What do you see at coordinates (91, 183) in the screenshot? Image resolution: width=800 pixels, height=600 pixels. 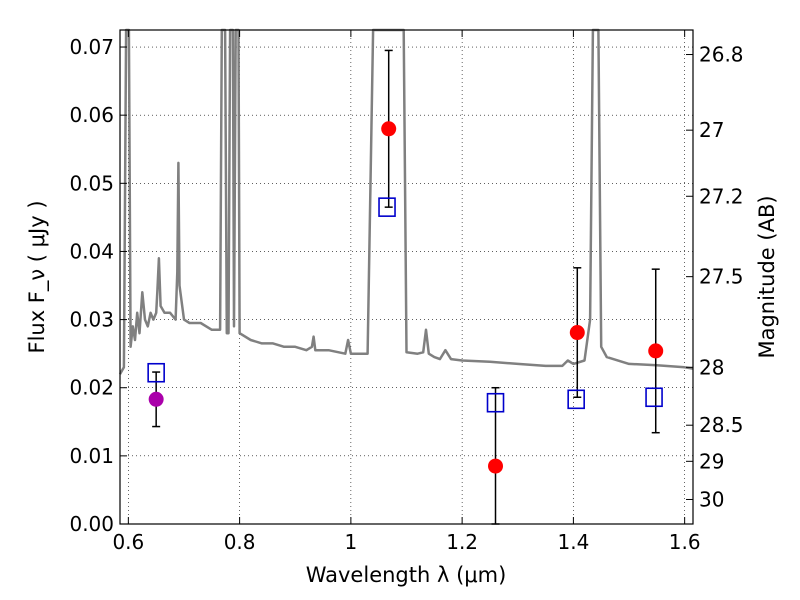 I see `y-tick-label: 0.05` at bounding box center [91, 183].